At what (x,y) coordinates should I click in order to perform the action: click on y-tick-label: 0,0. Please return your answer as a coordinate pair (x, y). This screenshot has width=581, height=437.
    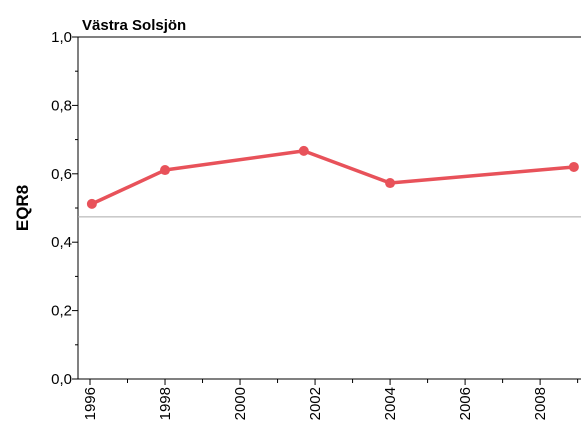
    Looking at the image, I should click on (61, 379).